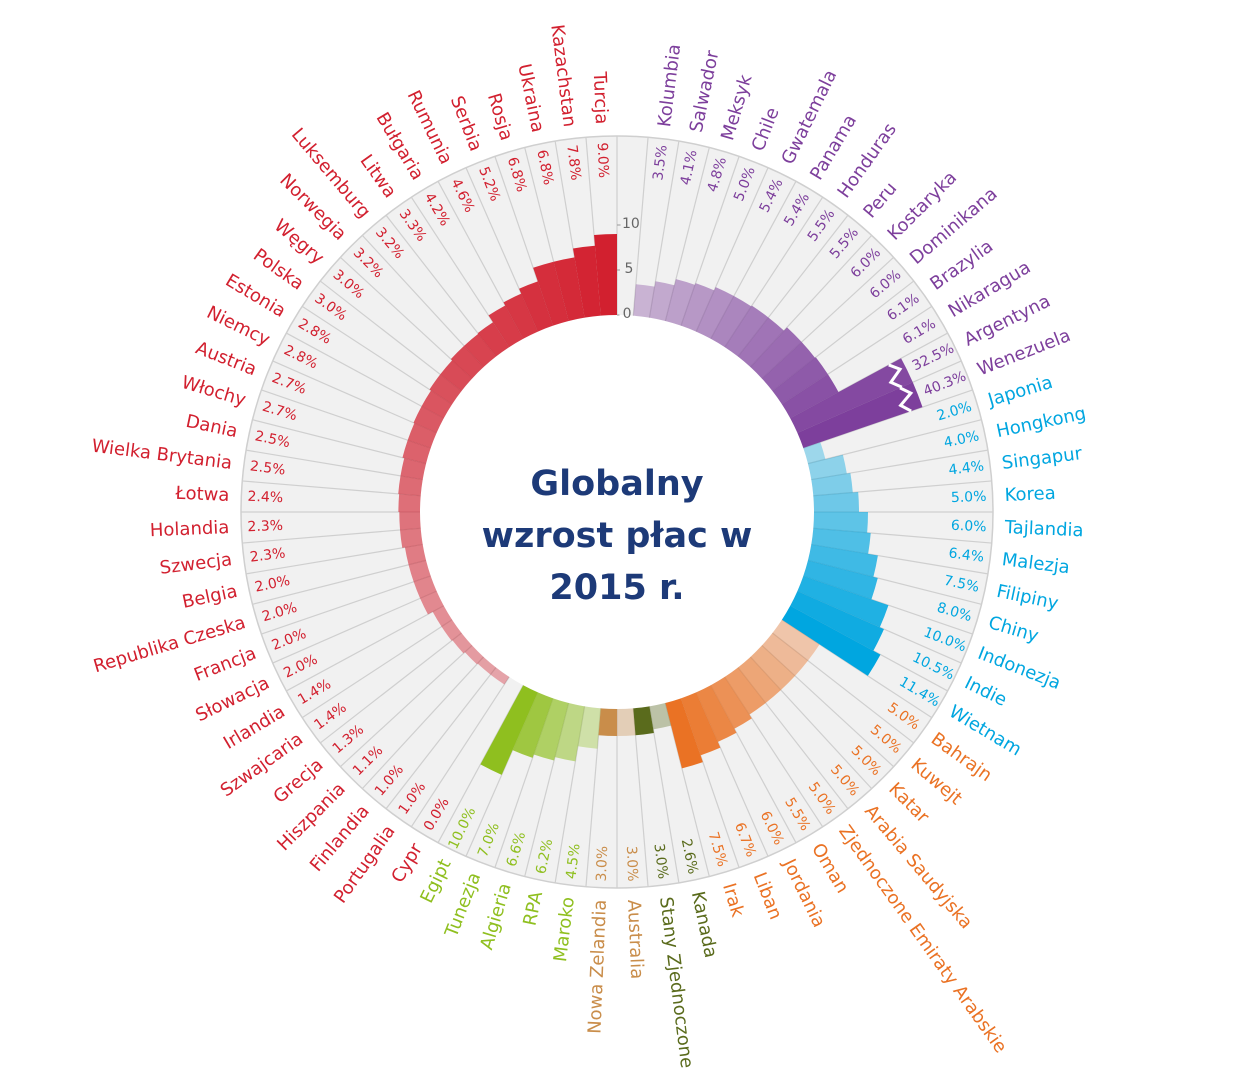 This screenshot has width=1252, height=1084. I want to click on category-label: Austria, so click(226, 359).